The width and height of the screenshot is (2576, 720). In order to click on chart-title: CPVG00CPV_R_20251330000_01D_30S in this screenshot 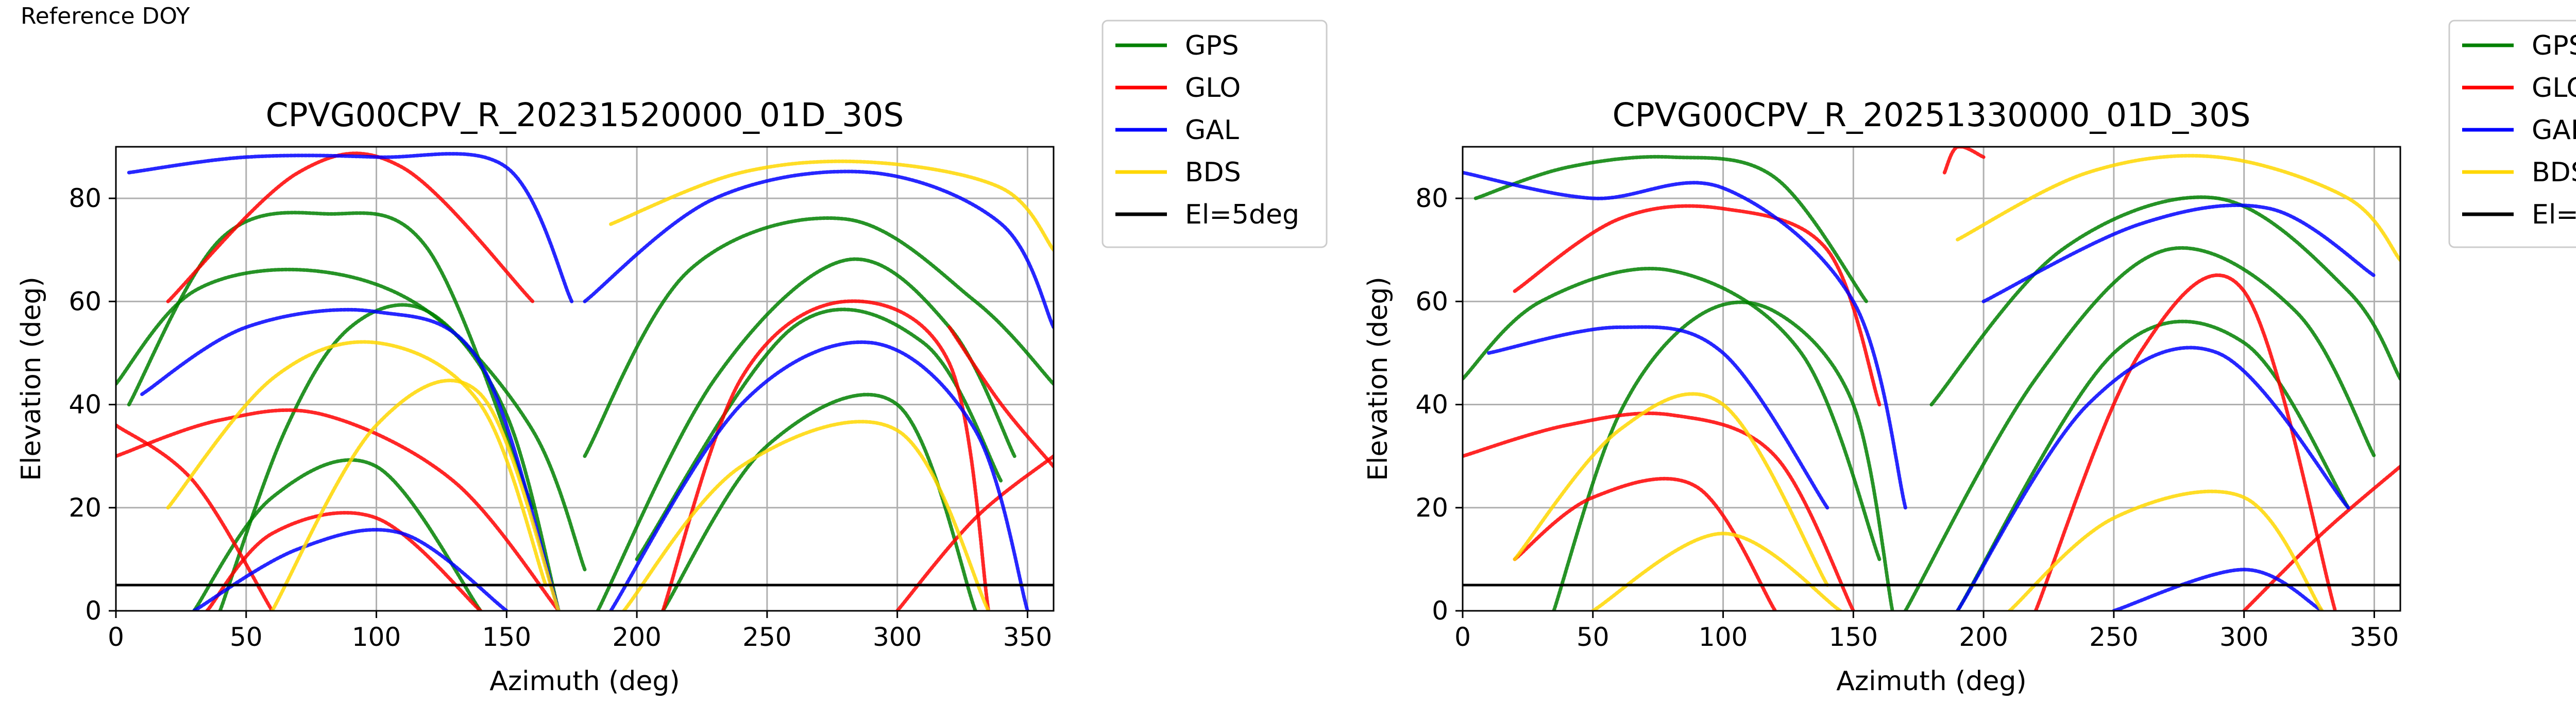, I will do `click(1932, 115)`.